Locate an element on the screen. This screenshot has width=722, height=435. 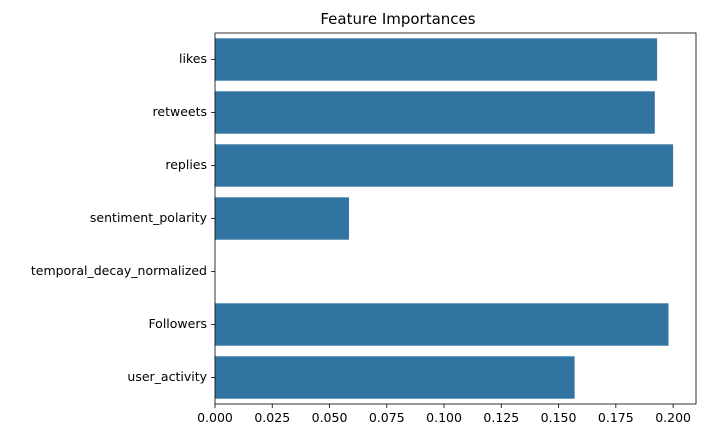
y-tick-label: sentiment_polarity is located at coordinates (149, 217).